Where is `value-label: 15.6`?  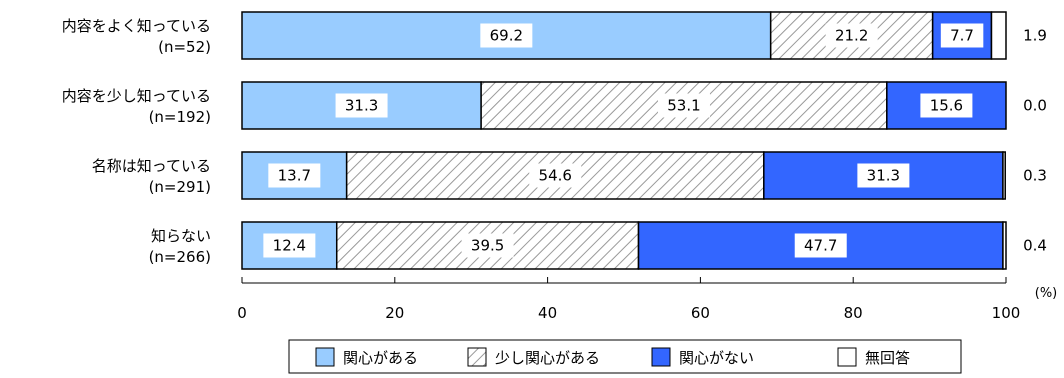
value-label: 15.6 is located at coordinates (946, 106).